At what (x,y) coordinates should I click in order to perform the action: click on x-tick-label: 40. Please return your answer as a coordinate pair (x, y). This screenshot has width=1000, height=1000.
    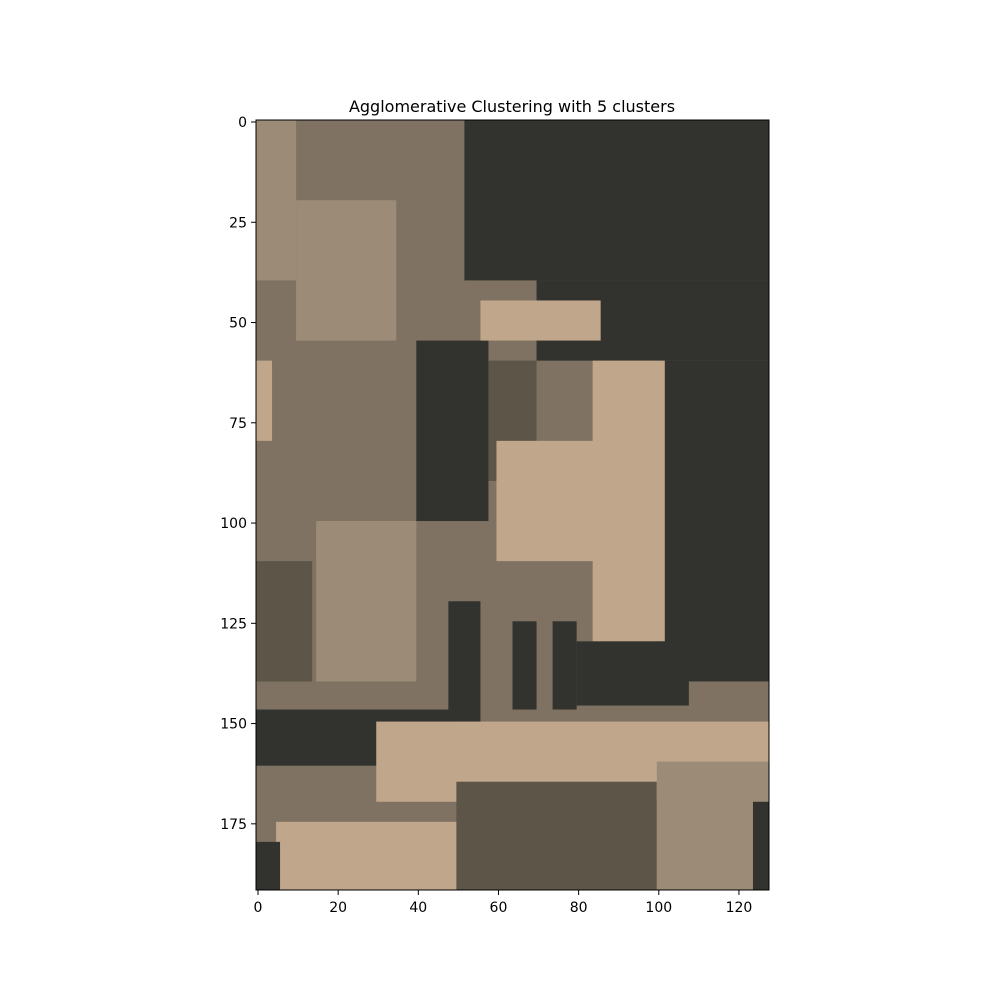
    Looking at the image, I should click on (418, 908).